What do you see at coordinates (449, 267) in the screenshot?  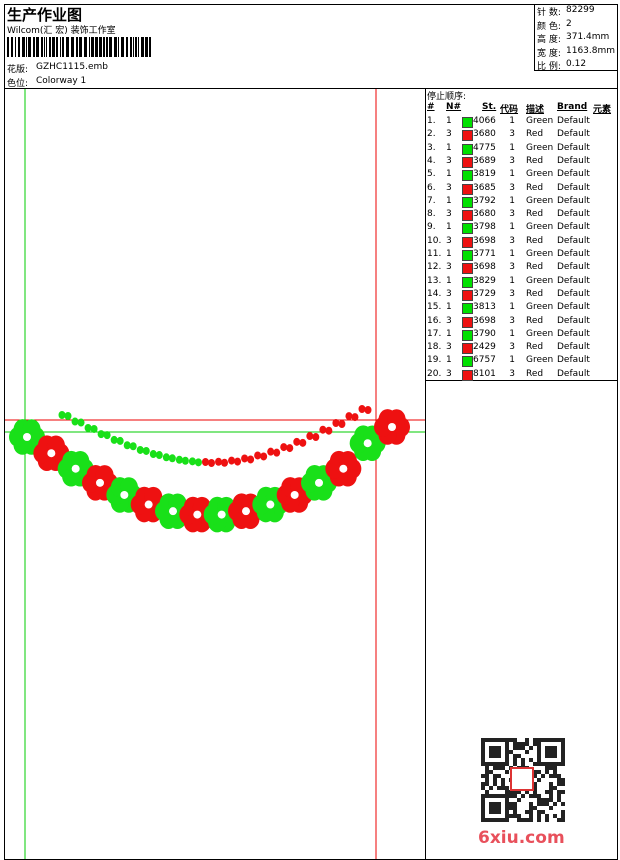 I see `stop: 3` at bounding box center [449, 267].